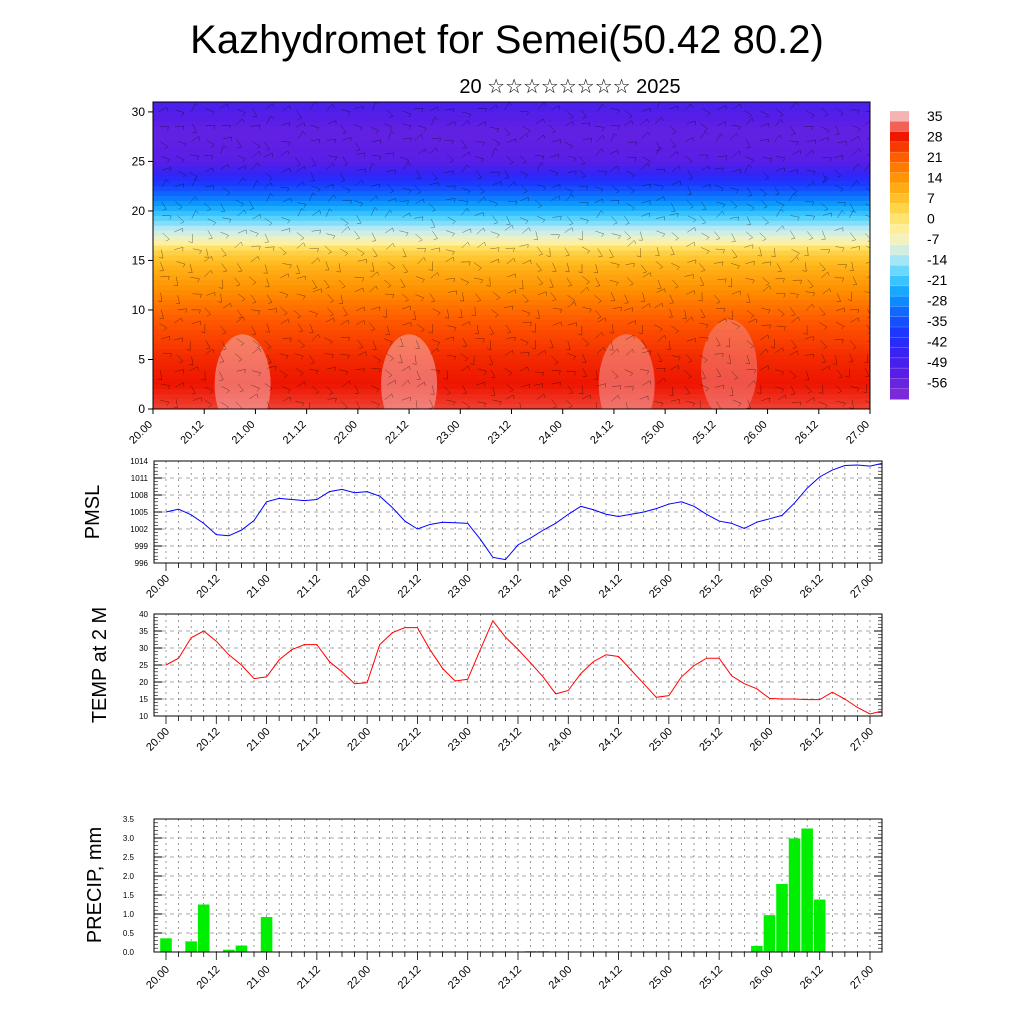 This screenshot has height=1024, width=1024. Describe the element at coordinates (794, 895) in the screenshot. I see `precip-bar` at that location.